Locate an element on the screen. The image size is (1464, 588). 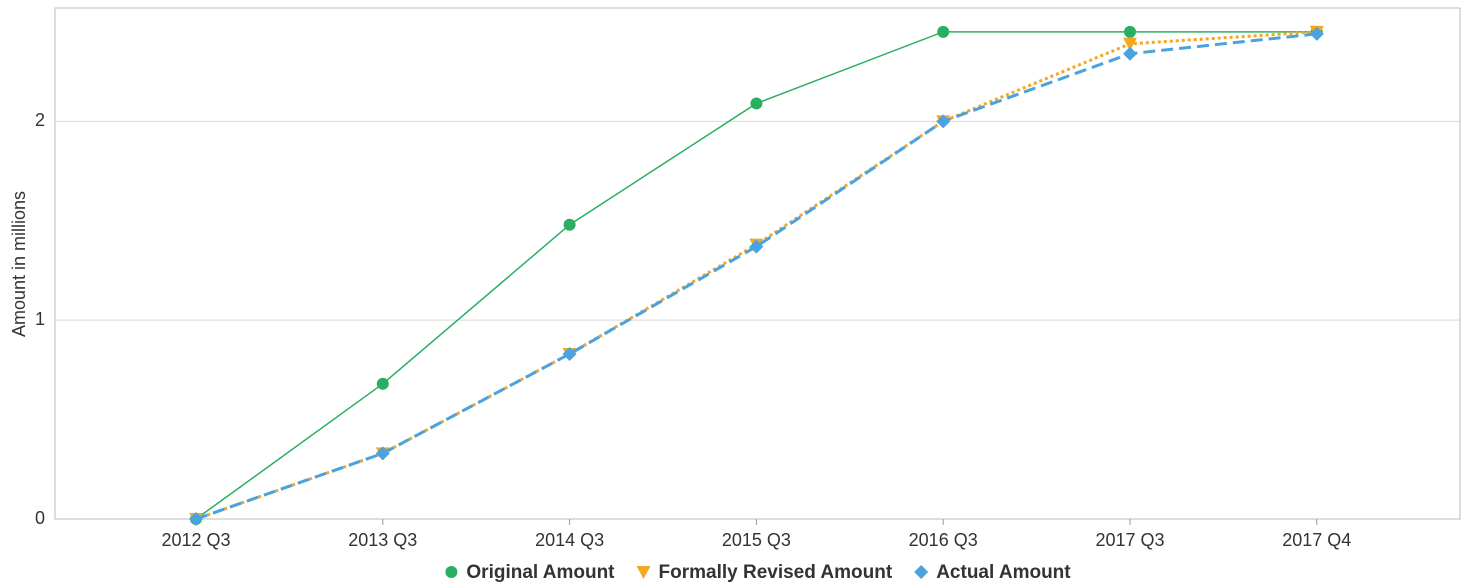
legend-label: Actual Amount is located at coordinates (1003, 572).